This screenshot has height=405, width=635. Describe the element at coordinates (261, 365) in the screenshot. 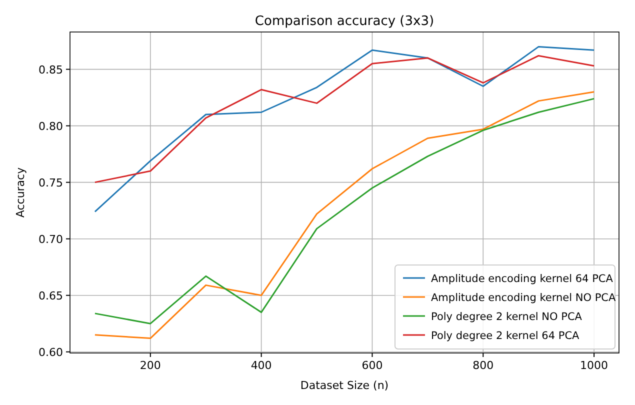

I see `x-tick-label: 400` at that location.